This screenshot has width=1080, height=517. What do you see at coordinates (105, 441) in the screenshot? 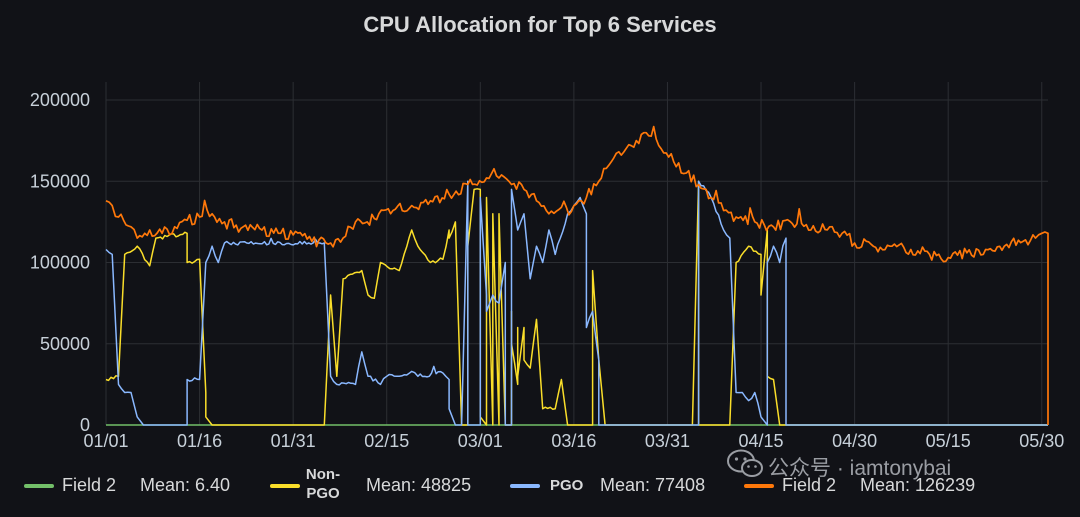
I see `x-tick-label: 01/01` at bounding box center [105, 441].